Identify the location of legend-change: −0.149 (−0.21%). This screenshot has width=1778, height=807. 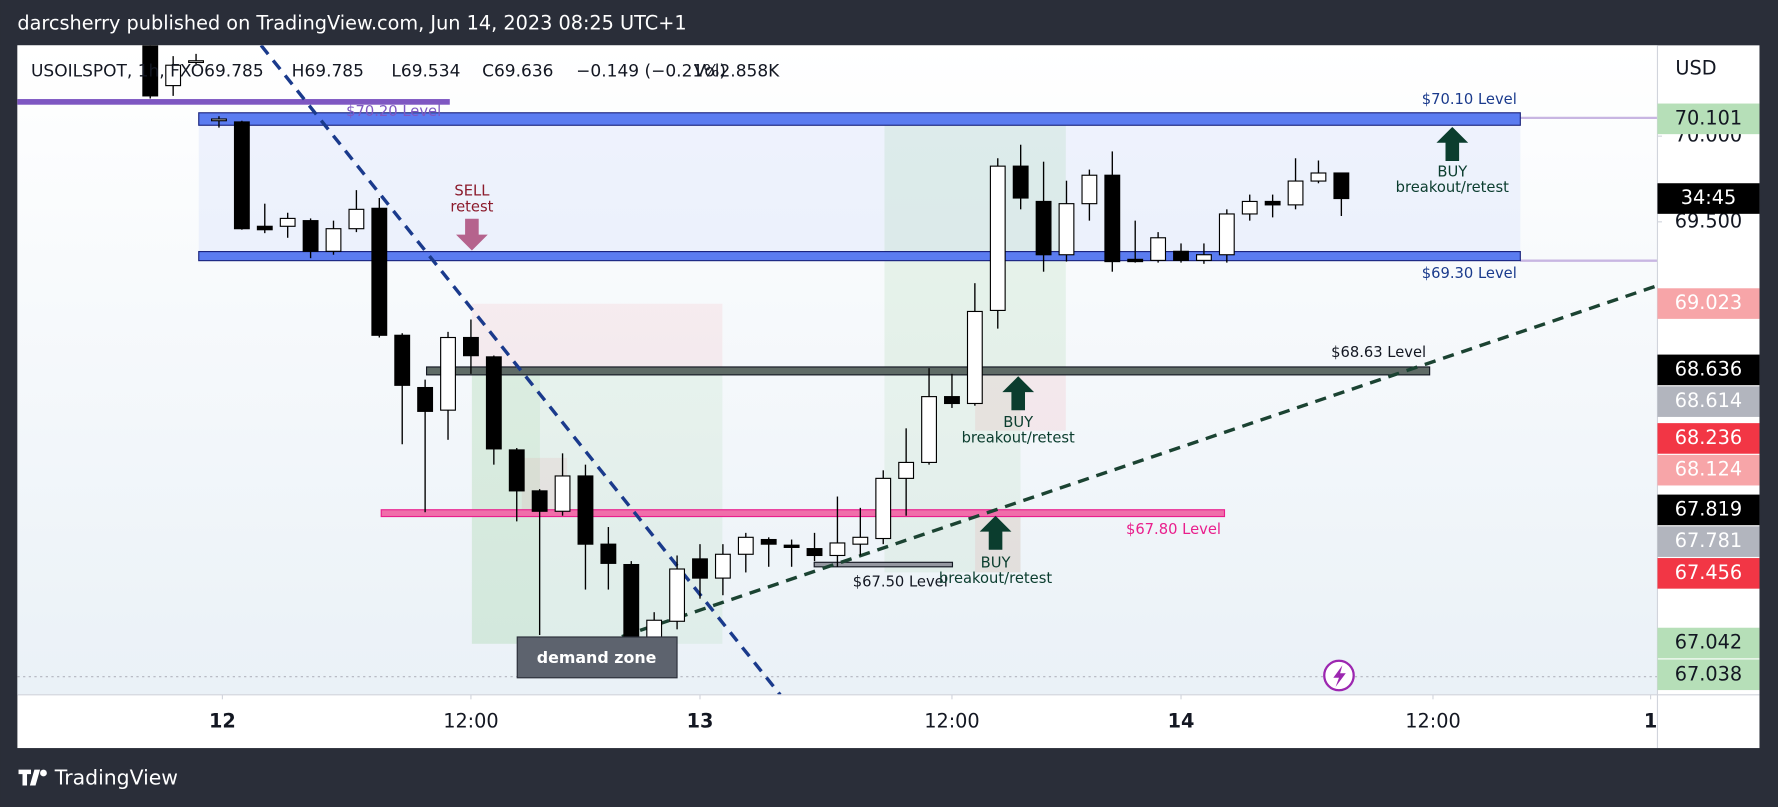
(651, 71).